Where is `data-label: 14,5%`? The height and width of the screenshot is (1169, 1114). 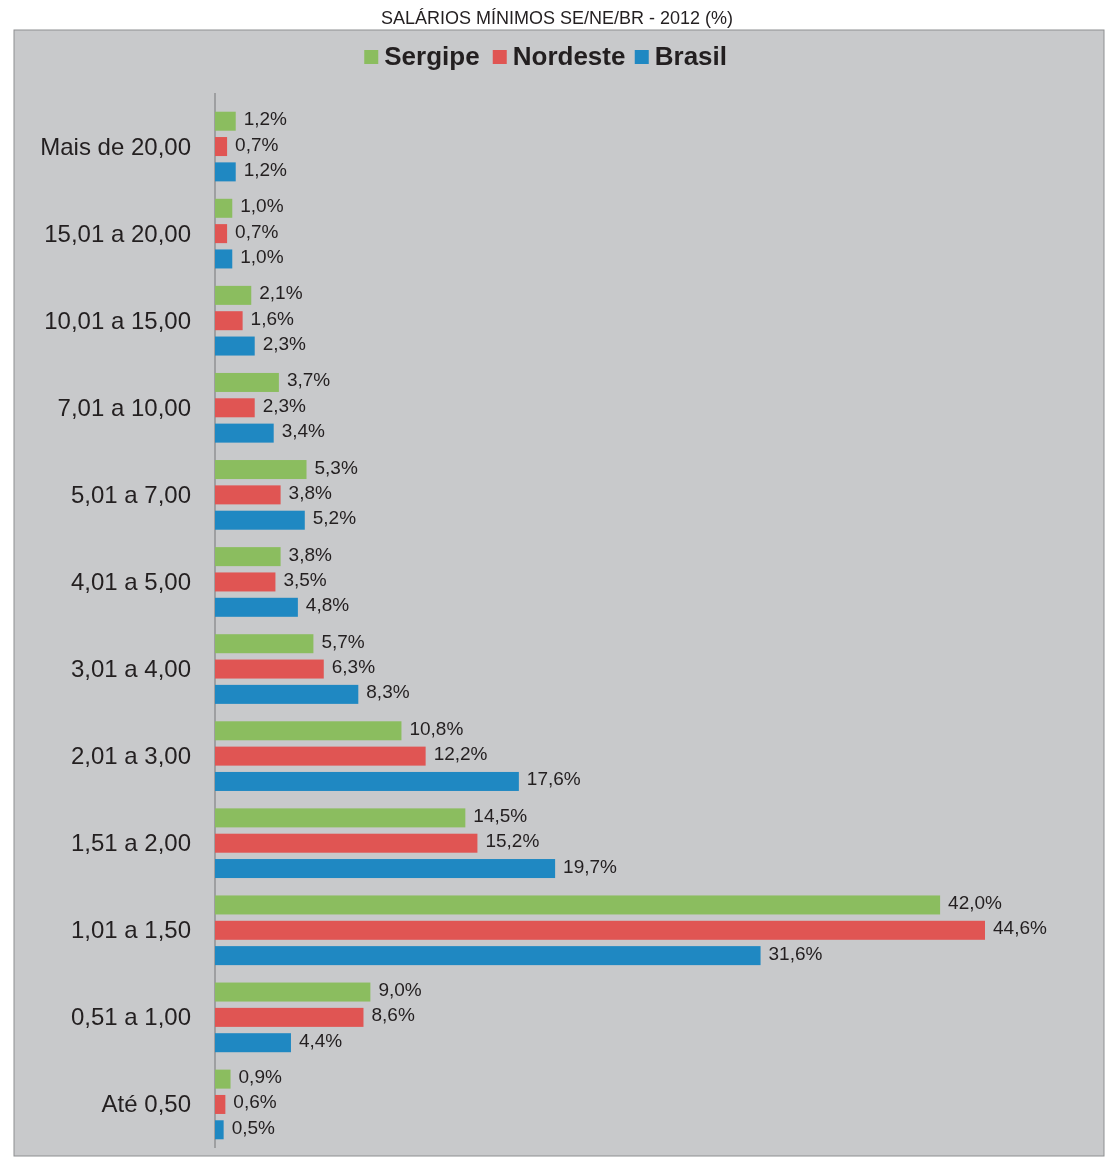
data-label: 14,5% is located at coordinates (500, 815).